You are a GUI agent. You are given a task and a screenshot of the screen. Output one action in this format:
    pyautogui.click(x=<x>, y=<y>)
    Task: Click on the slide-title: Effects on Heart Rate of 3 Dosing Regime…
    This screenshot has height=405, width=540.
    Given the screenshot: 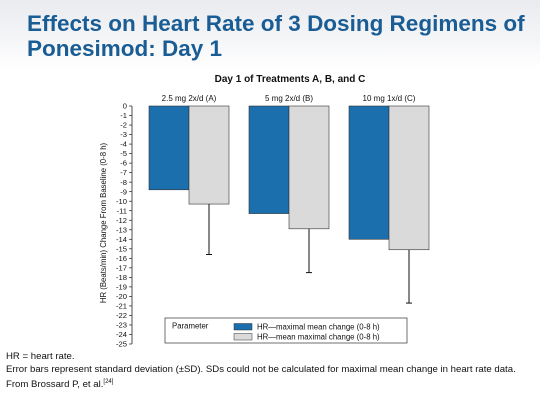 What is the action you would take?
    pyautogui.click(x=276, y=36)
    